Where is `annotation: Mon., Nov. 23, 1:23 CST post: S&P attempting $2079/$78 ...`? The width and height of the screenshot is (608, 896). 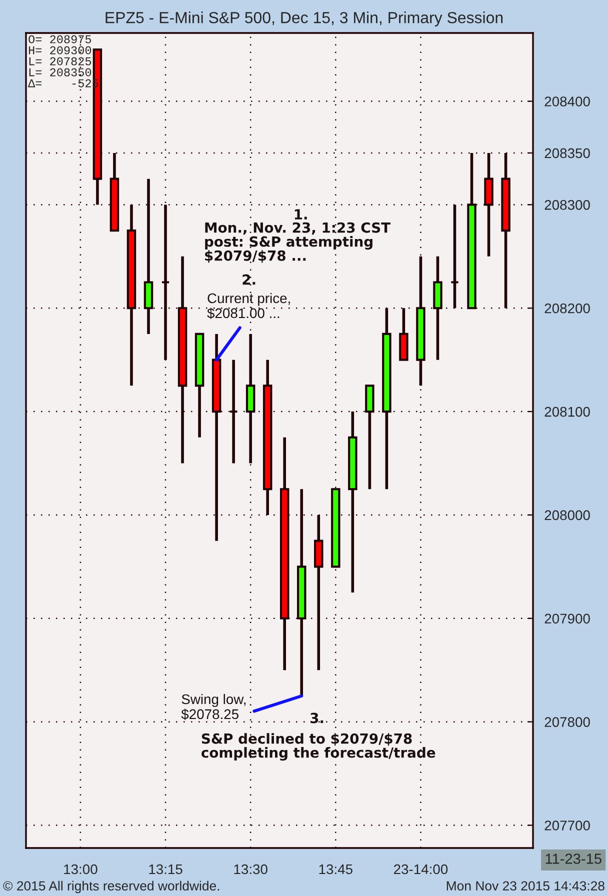 annotation: Mon., Nov. 23, 1:23 CST post: S&P attempting $2079/$78 ... is located at coordinates (297, 242).